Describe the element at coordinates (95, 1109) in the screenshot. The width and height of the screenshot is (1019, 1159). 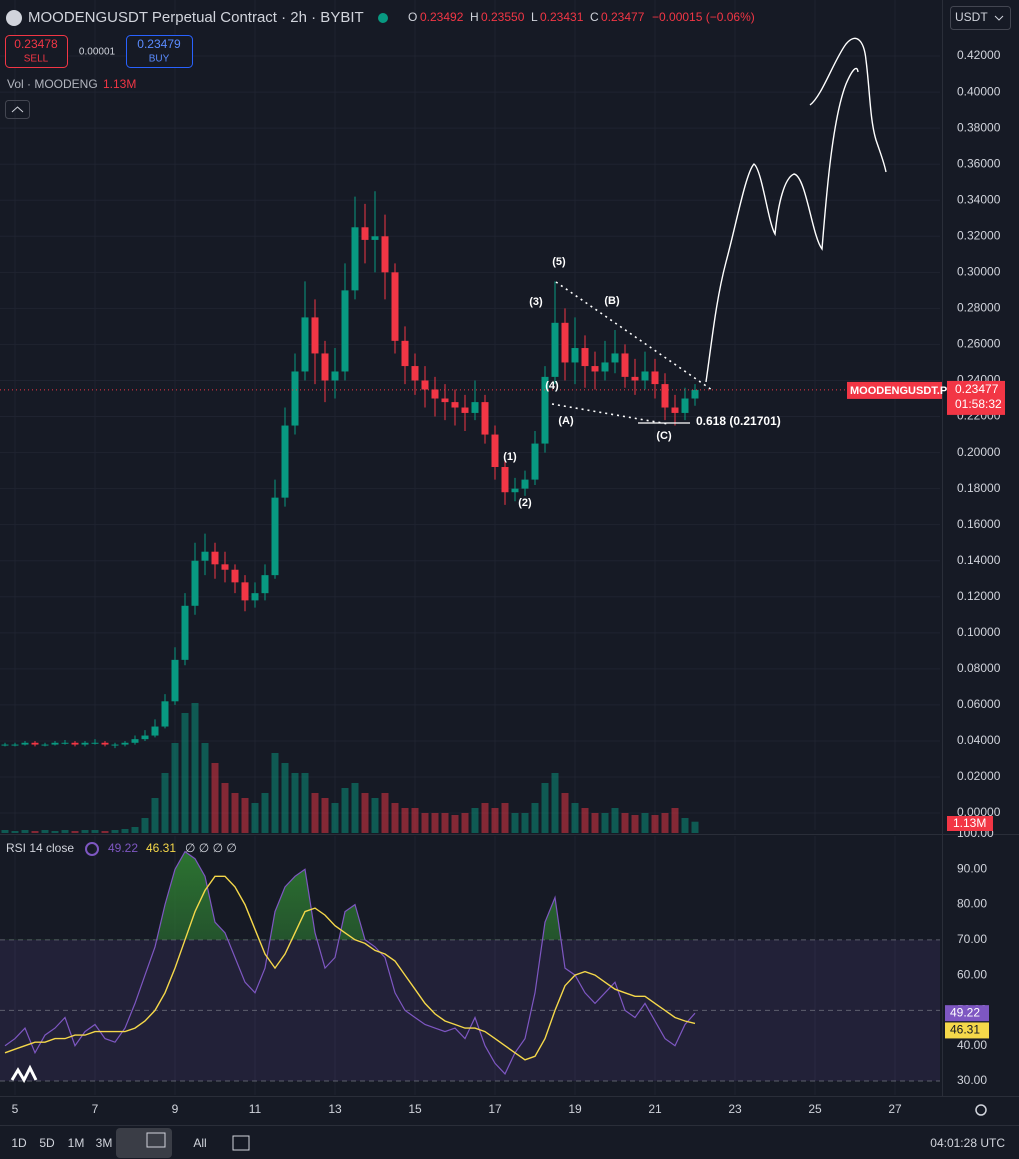
I see `x-tick-label: 7` at that location.